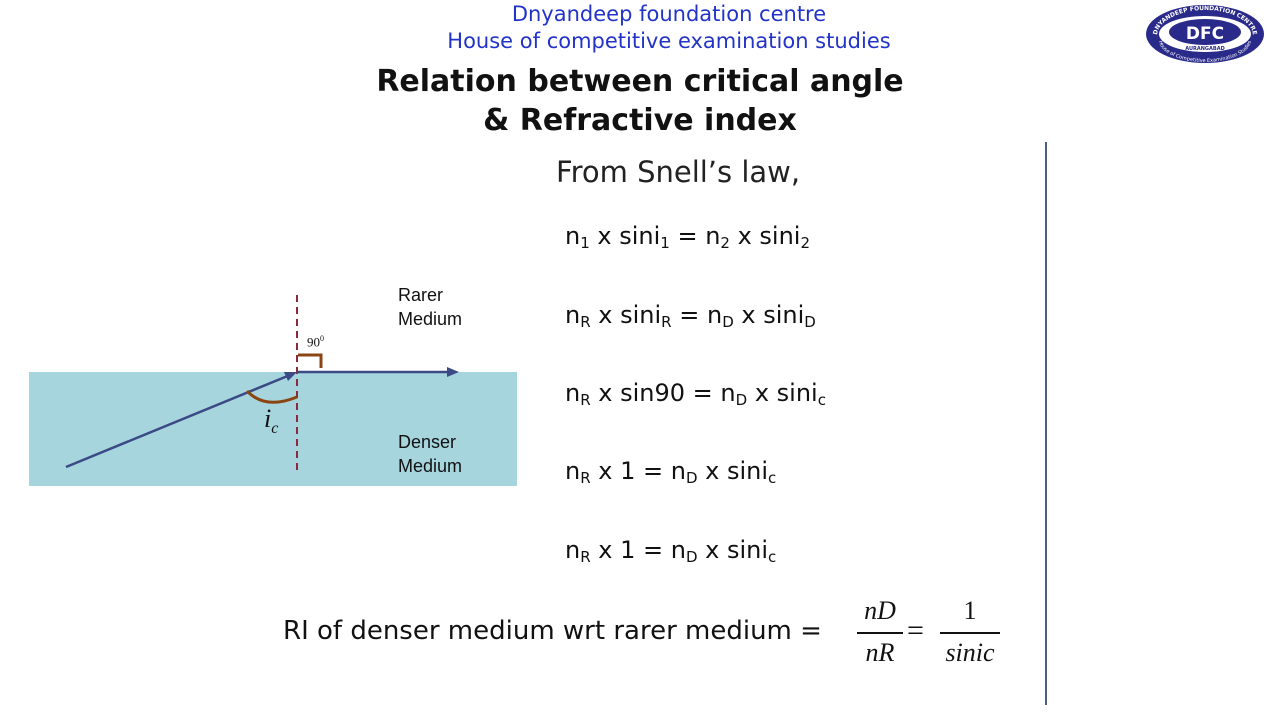  Describe the element at coordinates (690, 316) in the screenshot. I see `equation-2: nR x siniR = nD x siniD` at that location.